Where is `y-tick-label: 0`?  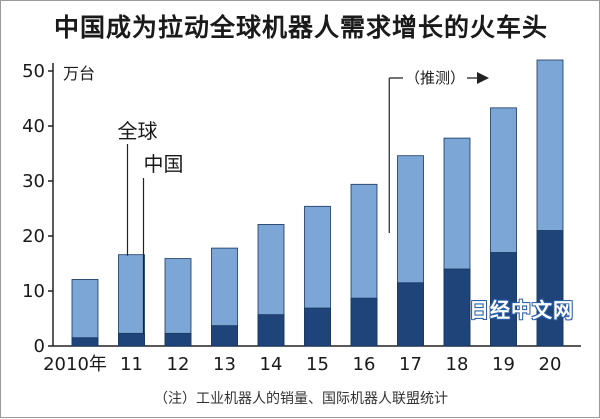 y-tick-label: 0 is located at coordinates (39, 346).